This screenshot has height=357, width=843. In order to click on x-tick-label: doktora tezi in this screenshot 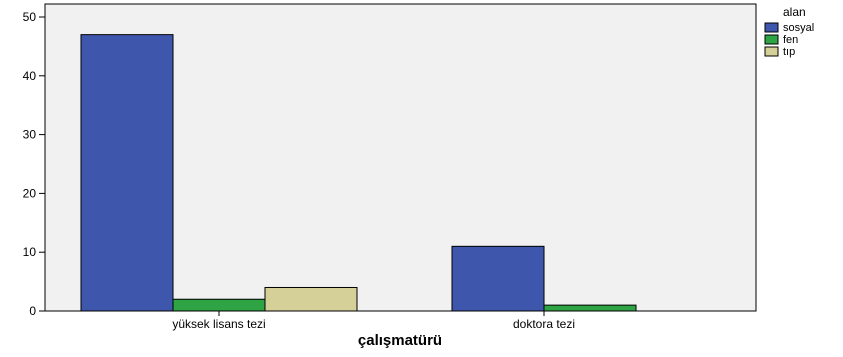, I will do `click(544, 324)`.